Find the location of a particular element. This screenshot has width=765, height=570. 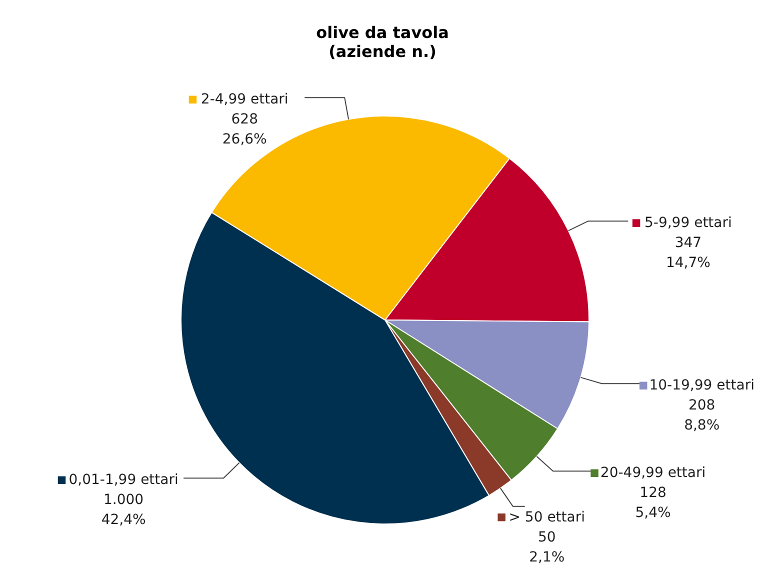

data-label: 347 14,7% is located at coordinates (688, 253).